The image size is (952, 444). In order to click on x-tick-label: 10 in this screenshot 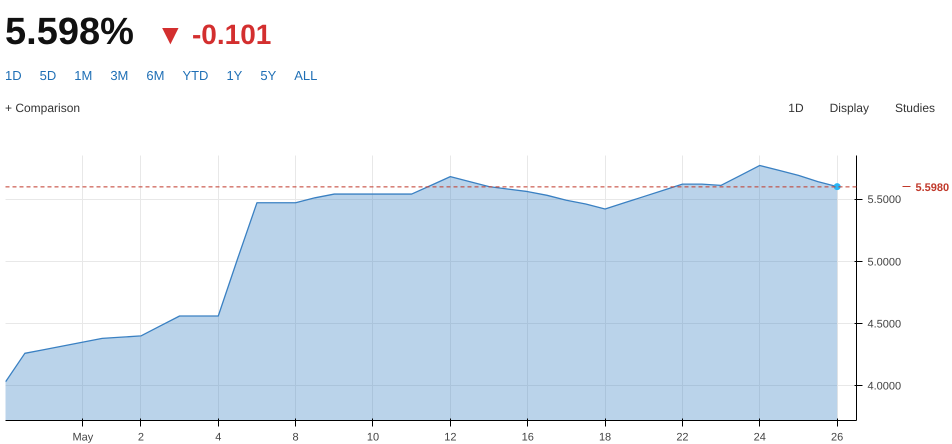, I will do `click(373, 438)`.